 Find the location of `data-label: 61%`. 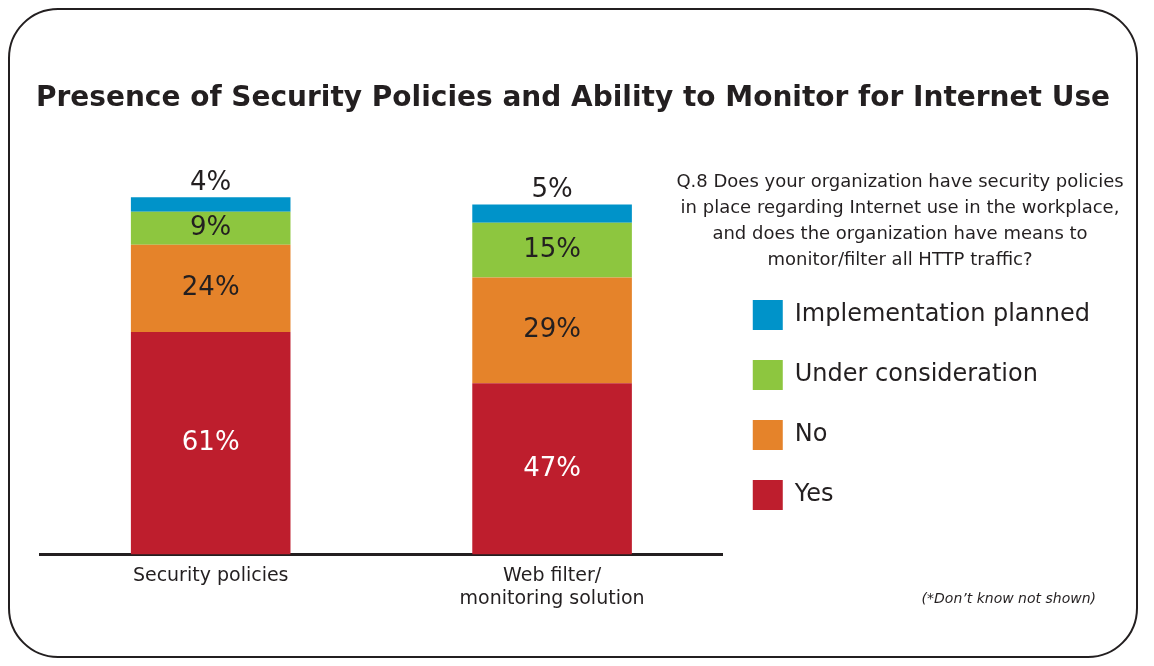

data-label: 61% is located at coordinates (210, 441).